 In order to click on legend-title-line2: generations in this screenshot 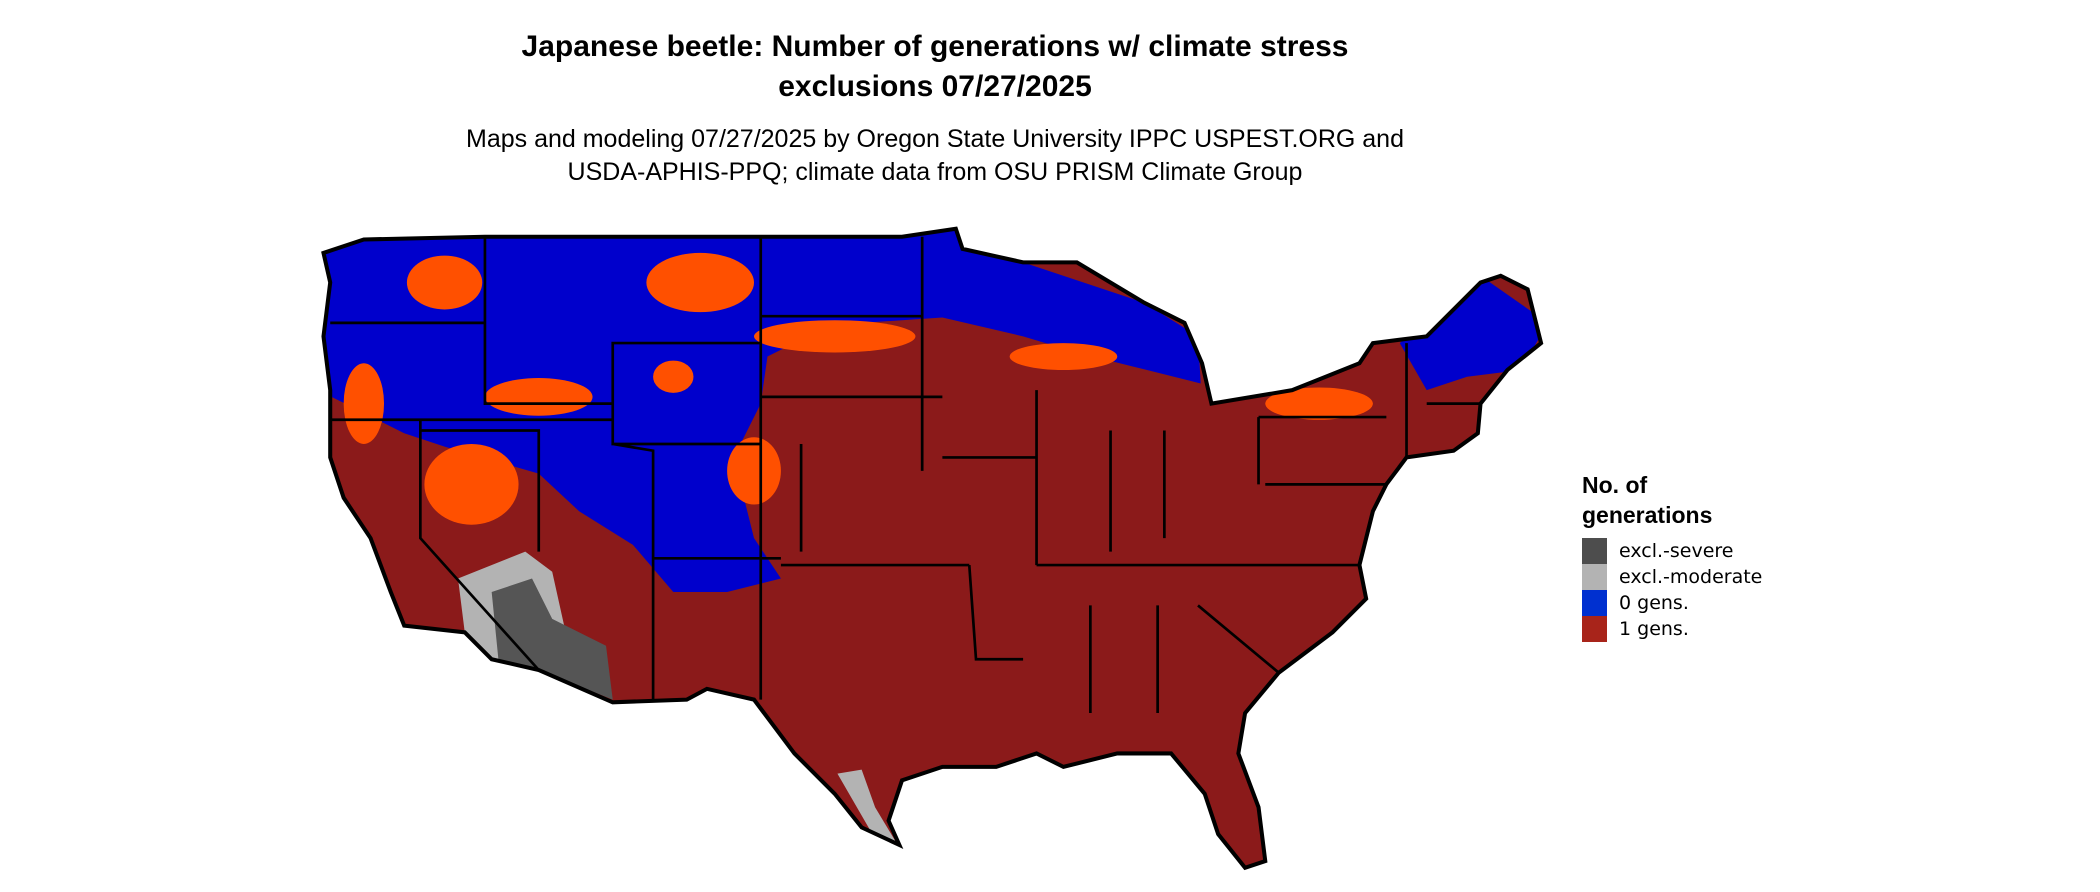, I will do `click(1647, 515)`.